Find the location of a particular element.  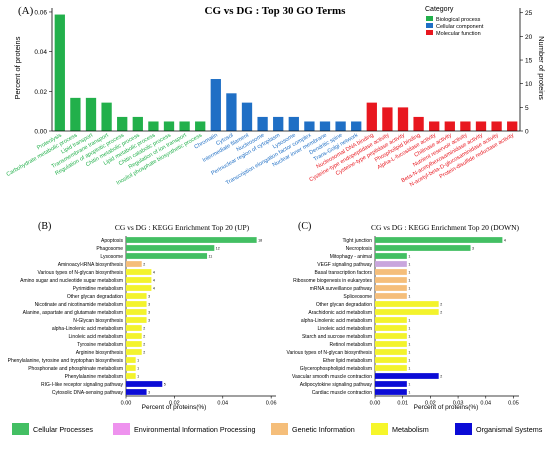

go-legend-label: Biological process is located at coordinates (458, 20).